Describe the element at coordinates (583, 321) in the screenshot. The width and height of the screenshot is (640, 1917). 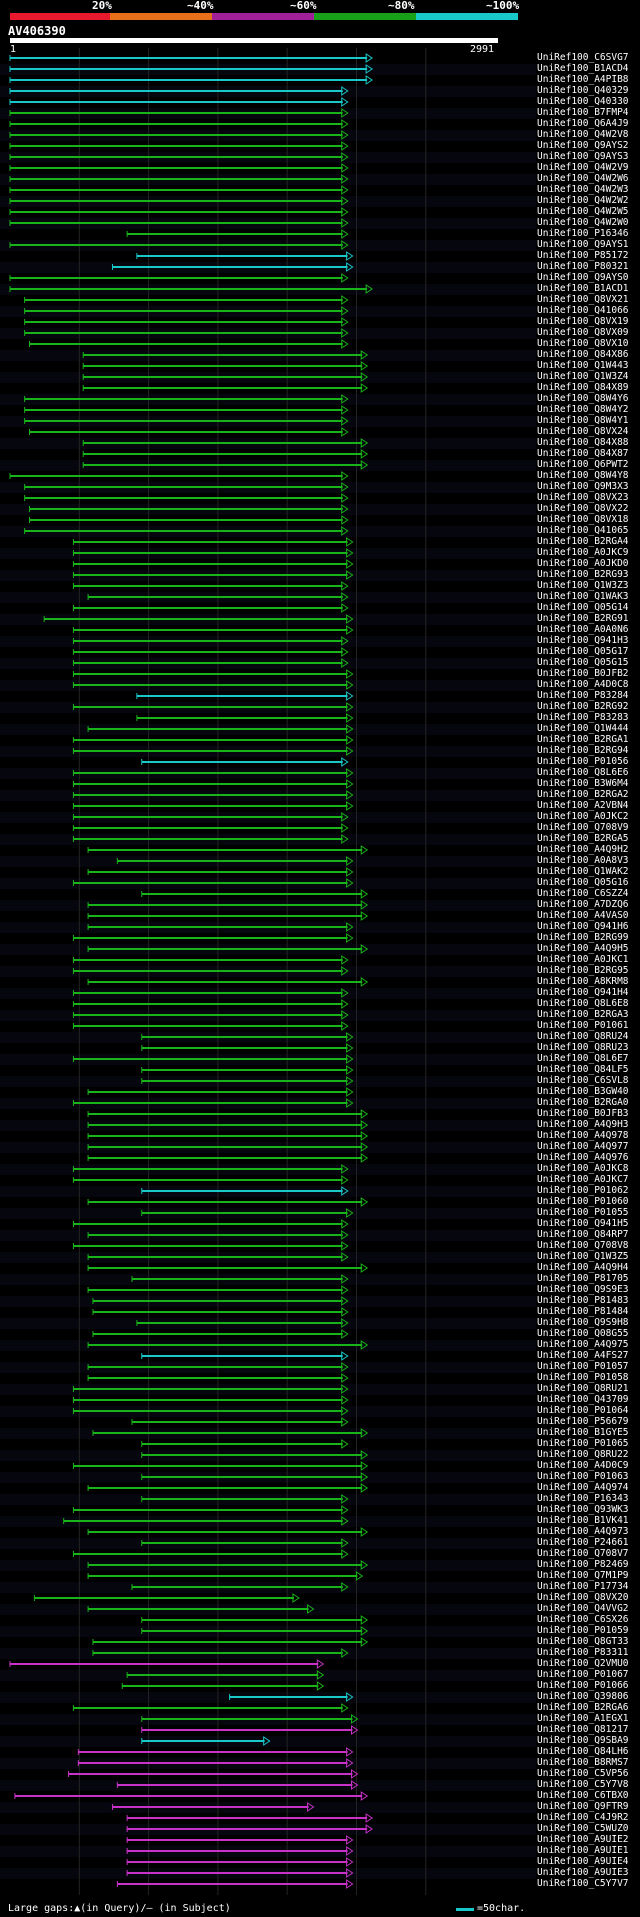
I see `hit-label: UniRef100_Q8VX19` at that location.